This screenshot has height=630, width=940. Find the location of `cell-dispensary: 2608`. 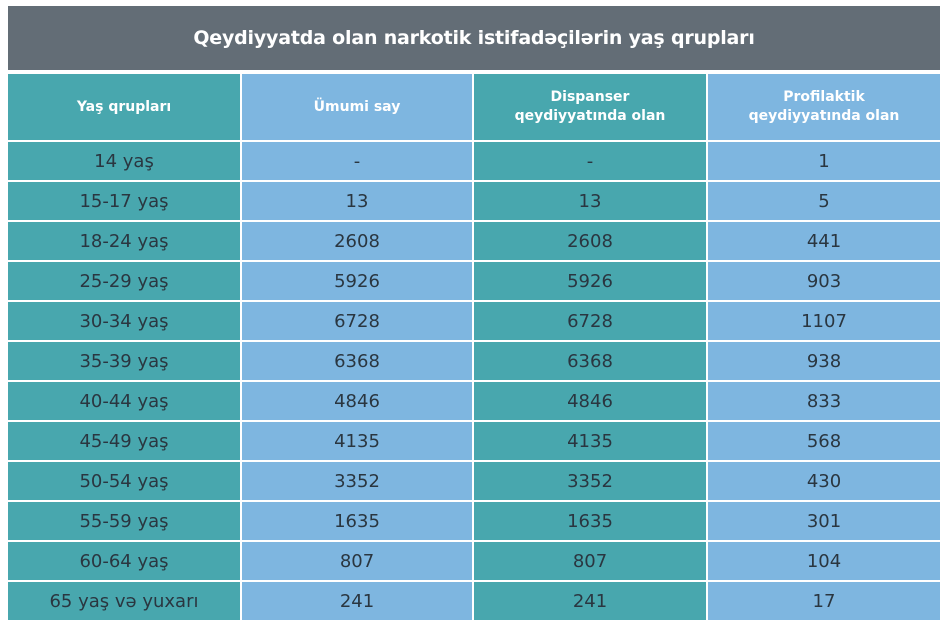

cell-dispensary: 2608 is located at coordinates (590, 241).